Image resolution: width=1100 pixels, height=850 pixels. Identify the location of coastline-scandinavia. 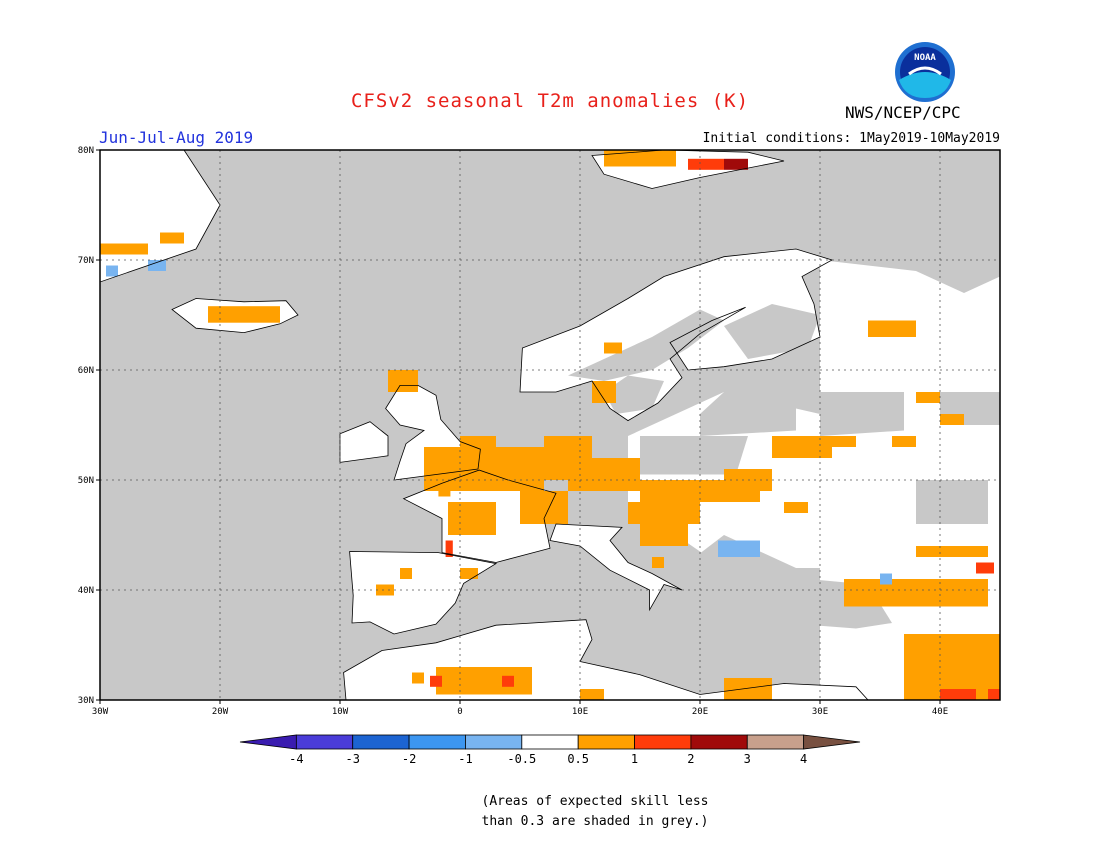
(676, 335).